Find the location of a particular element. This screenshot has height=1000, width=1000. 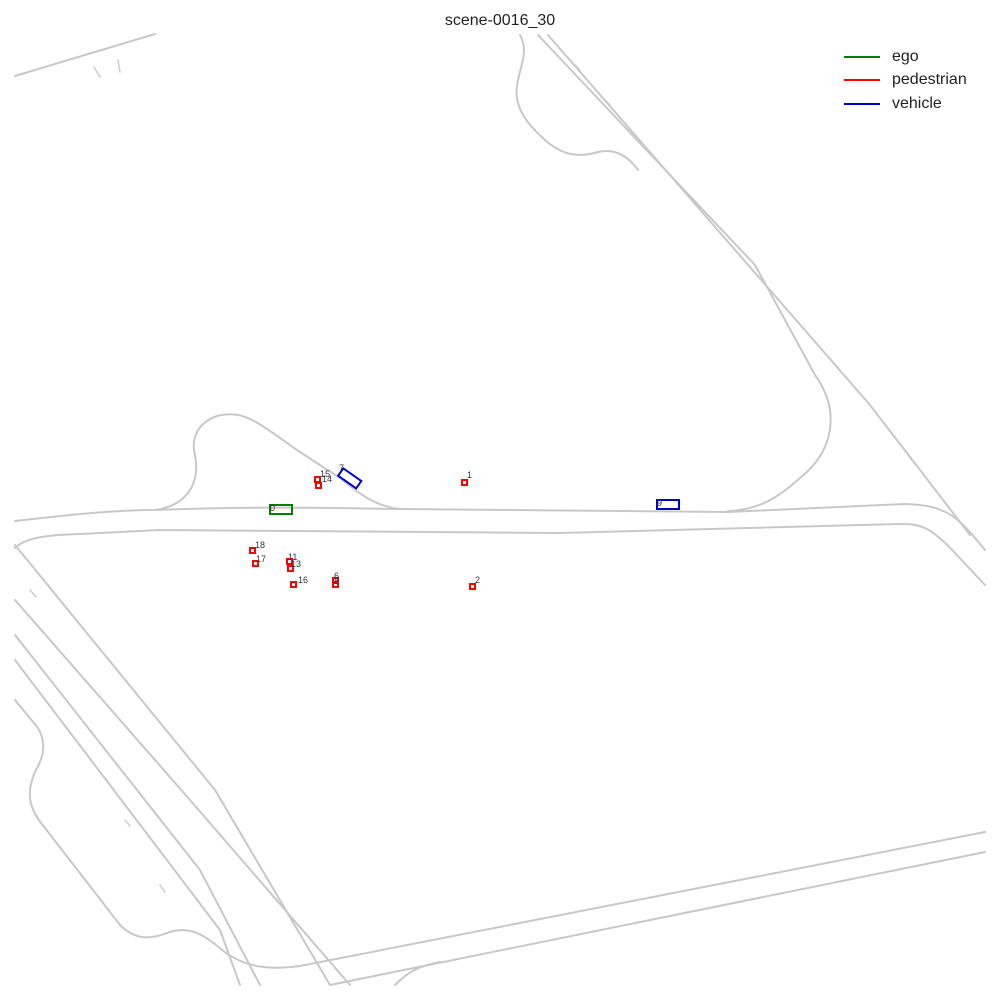

agent-label: 1 is located at coordinates (469, 475).